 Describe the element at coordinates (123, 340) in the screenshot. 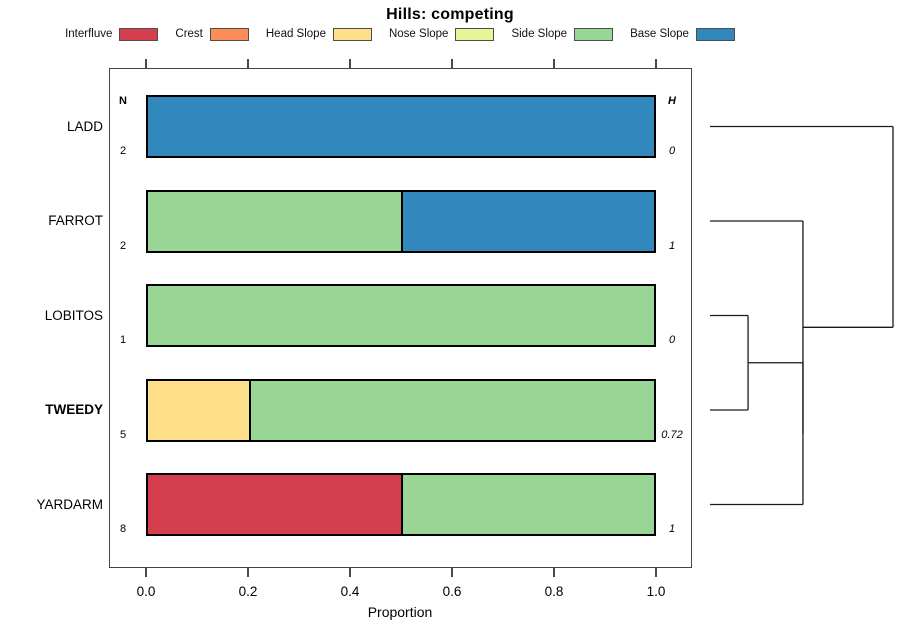

I see `n-value: 1` at that location.